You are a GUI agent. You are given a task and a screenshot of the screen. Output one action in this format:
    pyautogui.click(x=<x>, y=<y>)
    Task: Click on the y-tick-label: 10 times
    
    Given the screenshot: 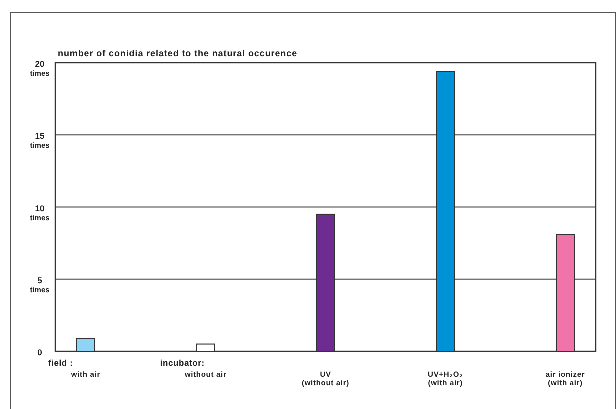 What is the action you would take?
    pyautogui.click(x=40, y=212)
    